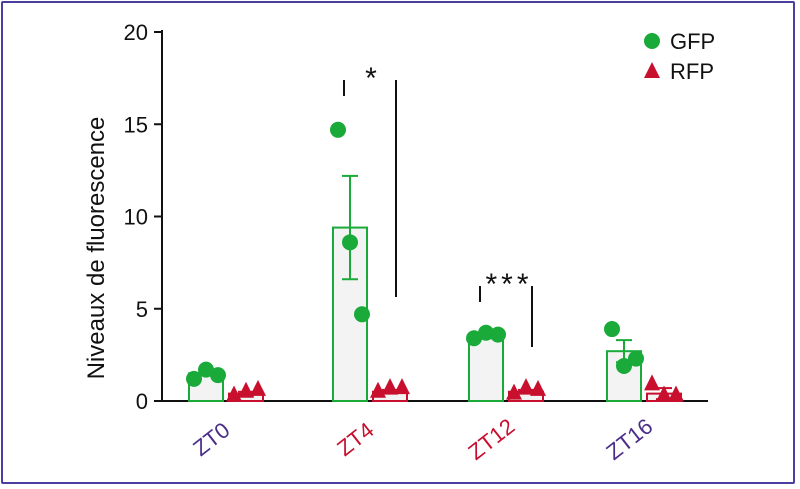 The image size is (800, 489). I want to click on y-tick-label: 10, so click(136, 217).